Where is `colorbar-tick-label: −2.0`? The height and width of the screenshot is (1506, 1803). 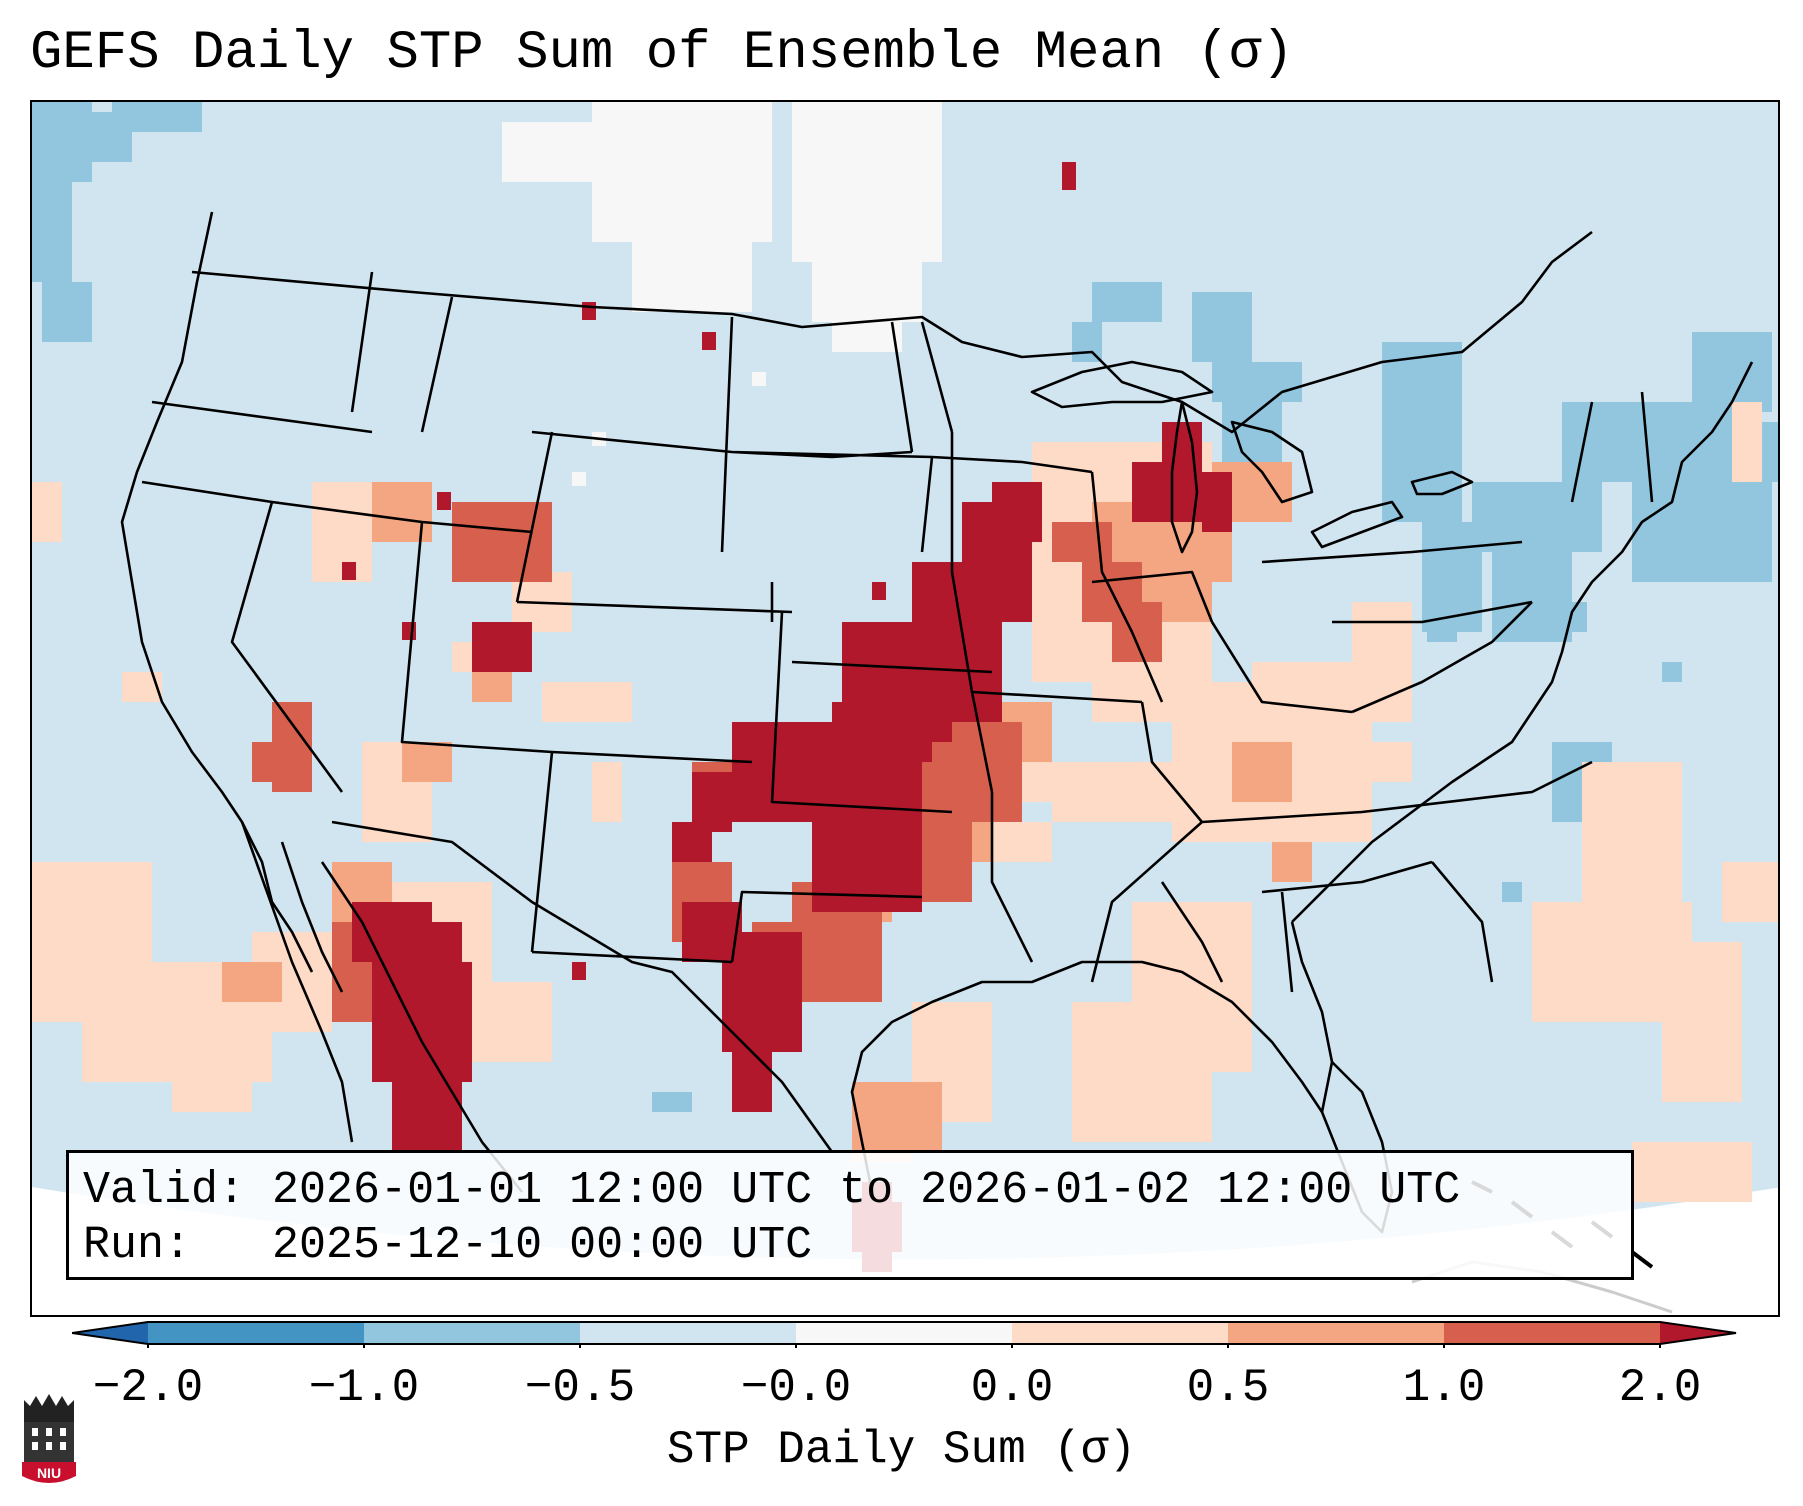
colorbar-tick-label: −2.0 is located at coordinates (148, 1388).